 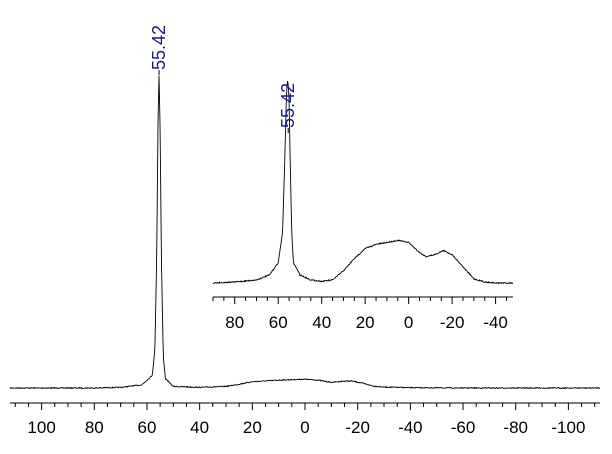 What do you see at coordinates (147, 427) in the screenshot?
I see `main-tick-label: 60` at bounding box center [147, 427].